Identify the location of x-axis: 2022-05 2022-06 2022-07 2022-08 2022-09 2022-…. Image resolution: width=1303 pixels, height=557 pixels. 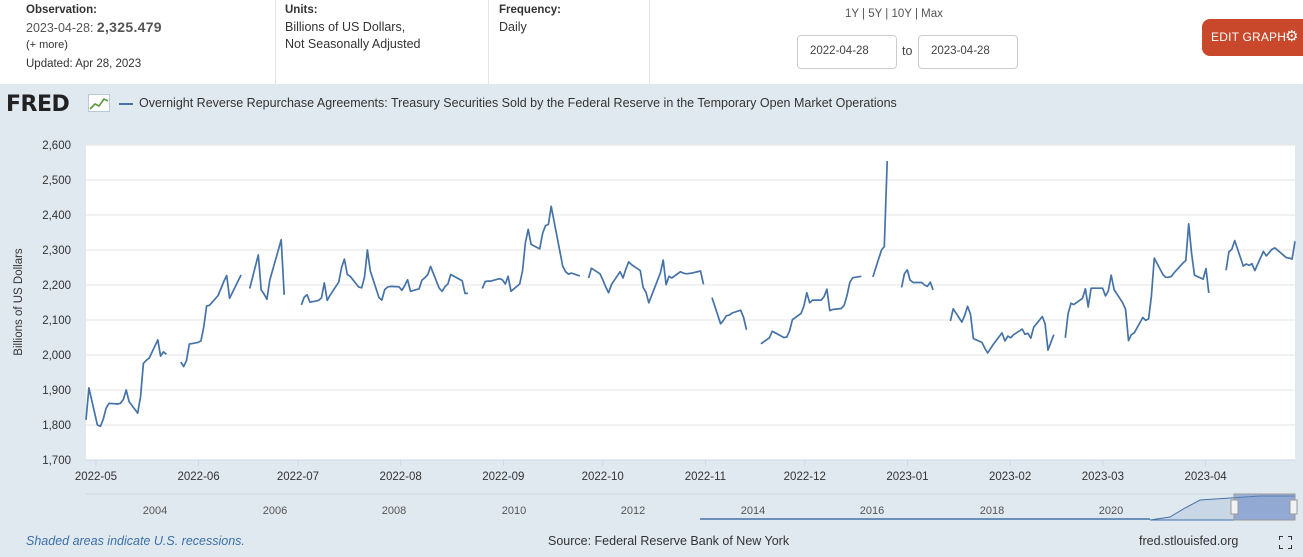
(685, 471).